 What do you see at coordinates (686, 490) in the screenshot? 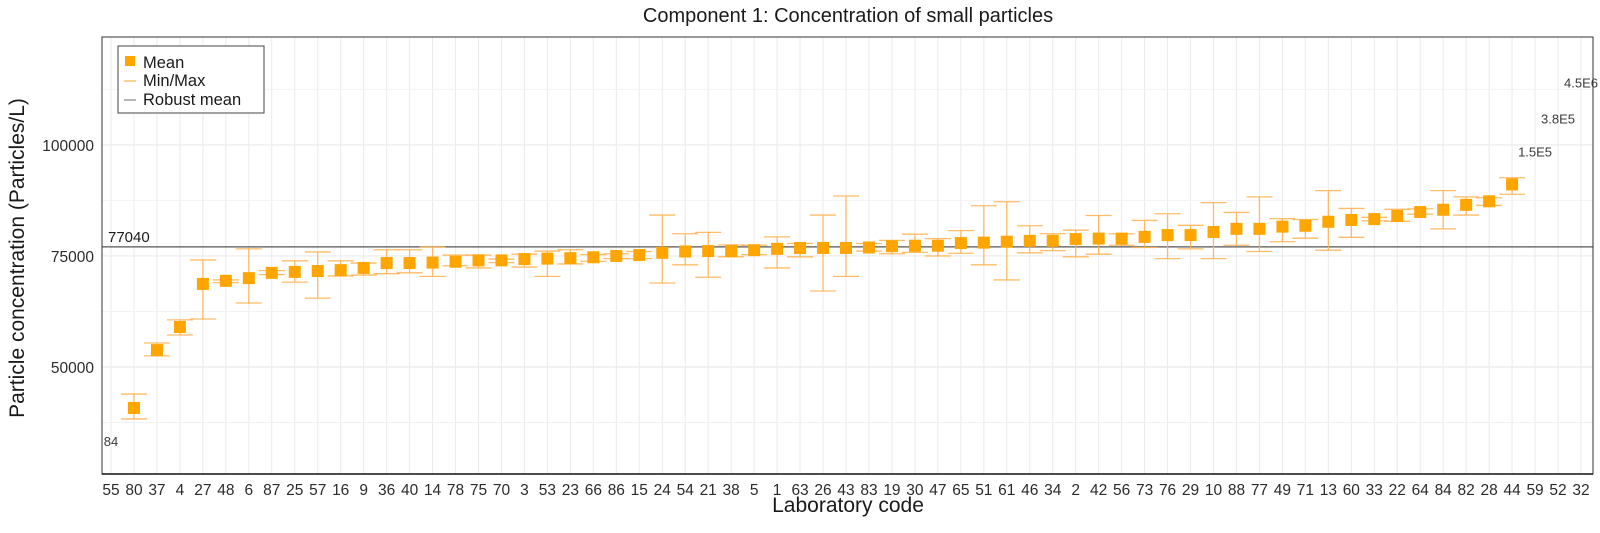
I see `x-tick-label: 54` at bounding box center [686, 490].